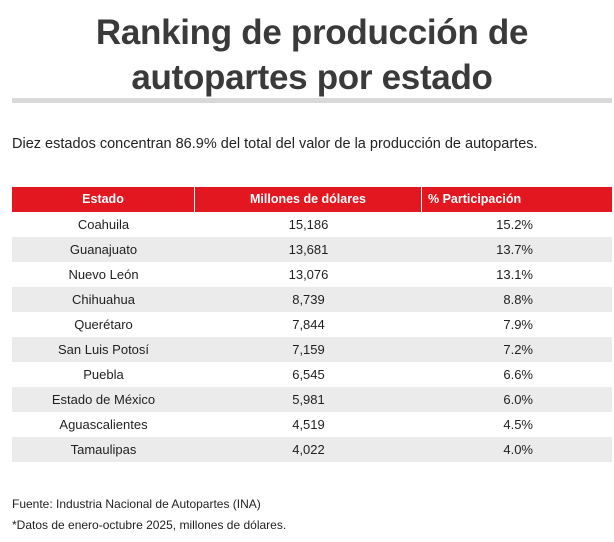 The image size is (614, 542). Describe the element at coordinates (103, 324) in the screenshot. I see `cell-estado: Querétaro` at that location.